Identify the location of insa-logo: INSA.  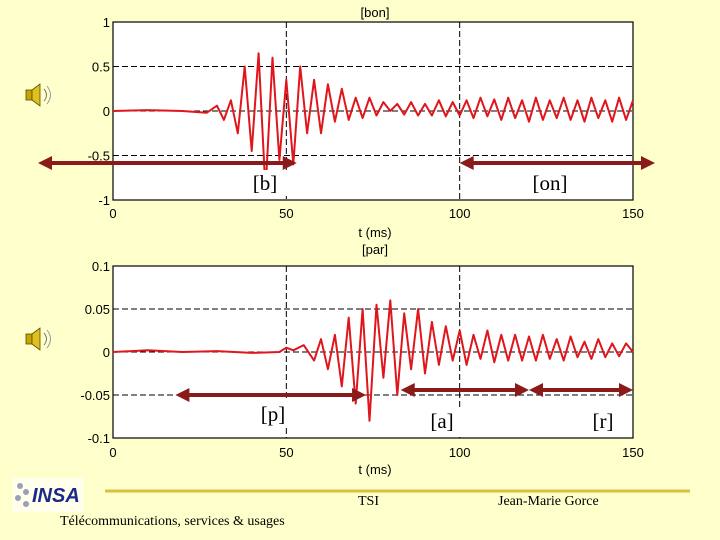
(48, 495).